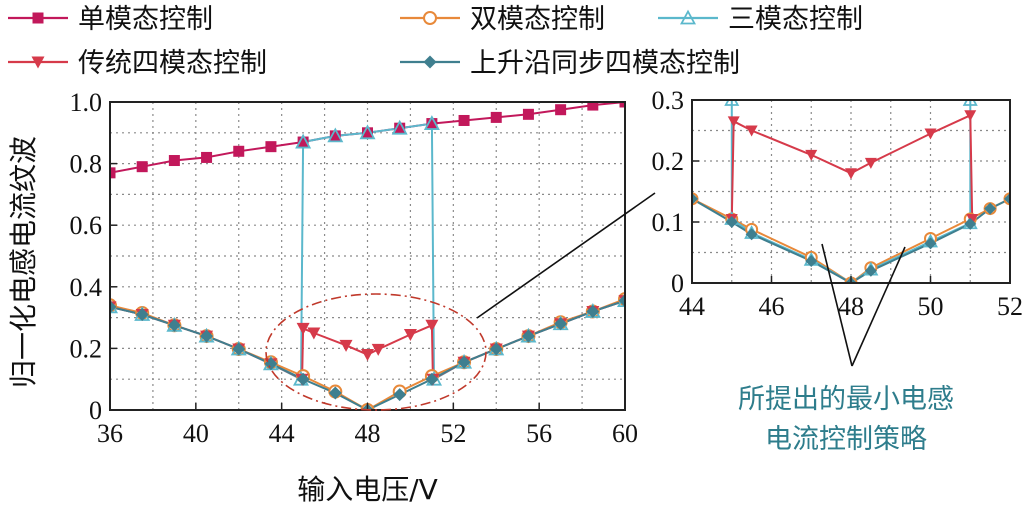 Image resolution: width=1026 pixels, height=508 pixels. What do you see at coordinates (110, 433) in the screenshot?
I see `main-xtick-label: 36` at bounding box center [110, 433].